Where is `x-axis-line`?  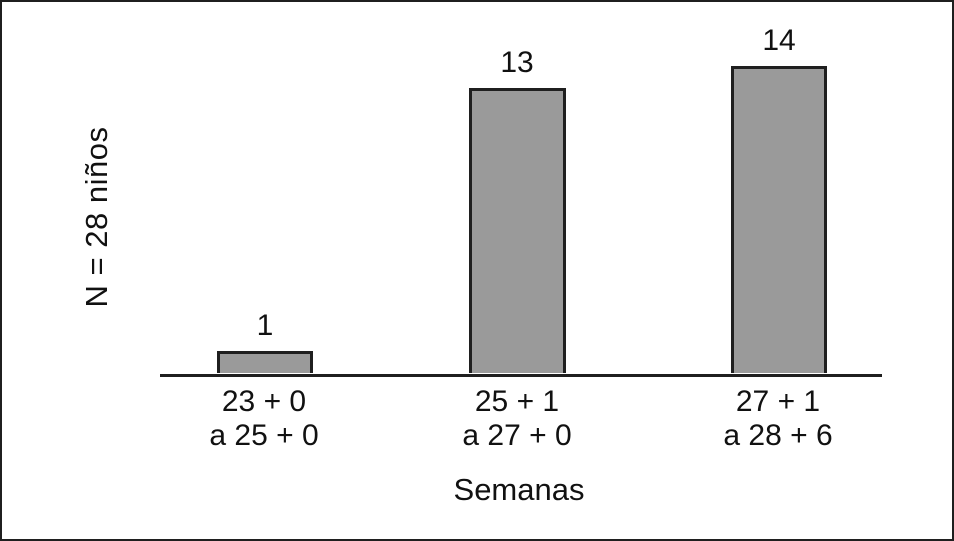 x-axis-line is located at coordinates (521, 375).